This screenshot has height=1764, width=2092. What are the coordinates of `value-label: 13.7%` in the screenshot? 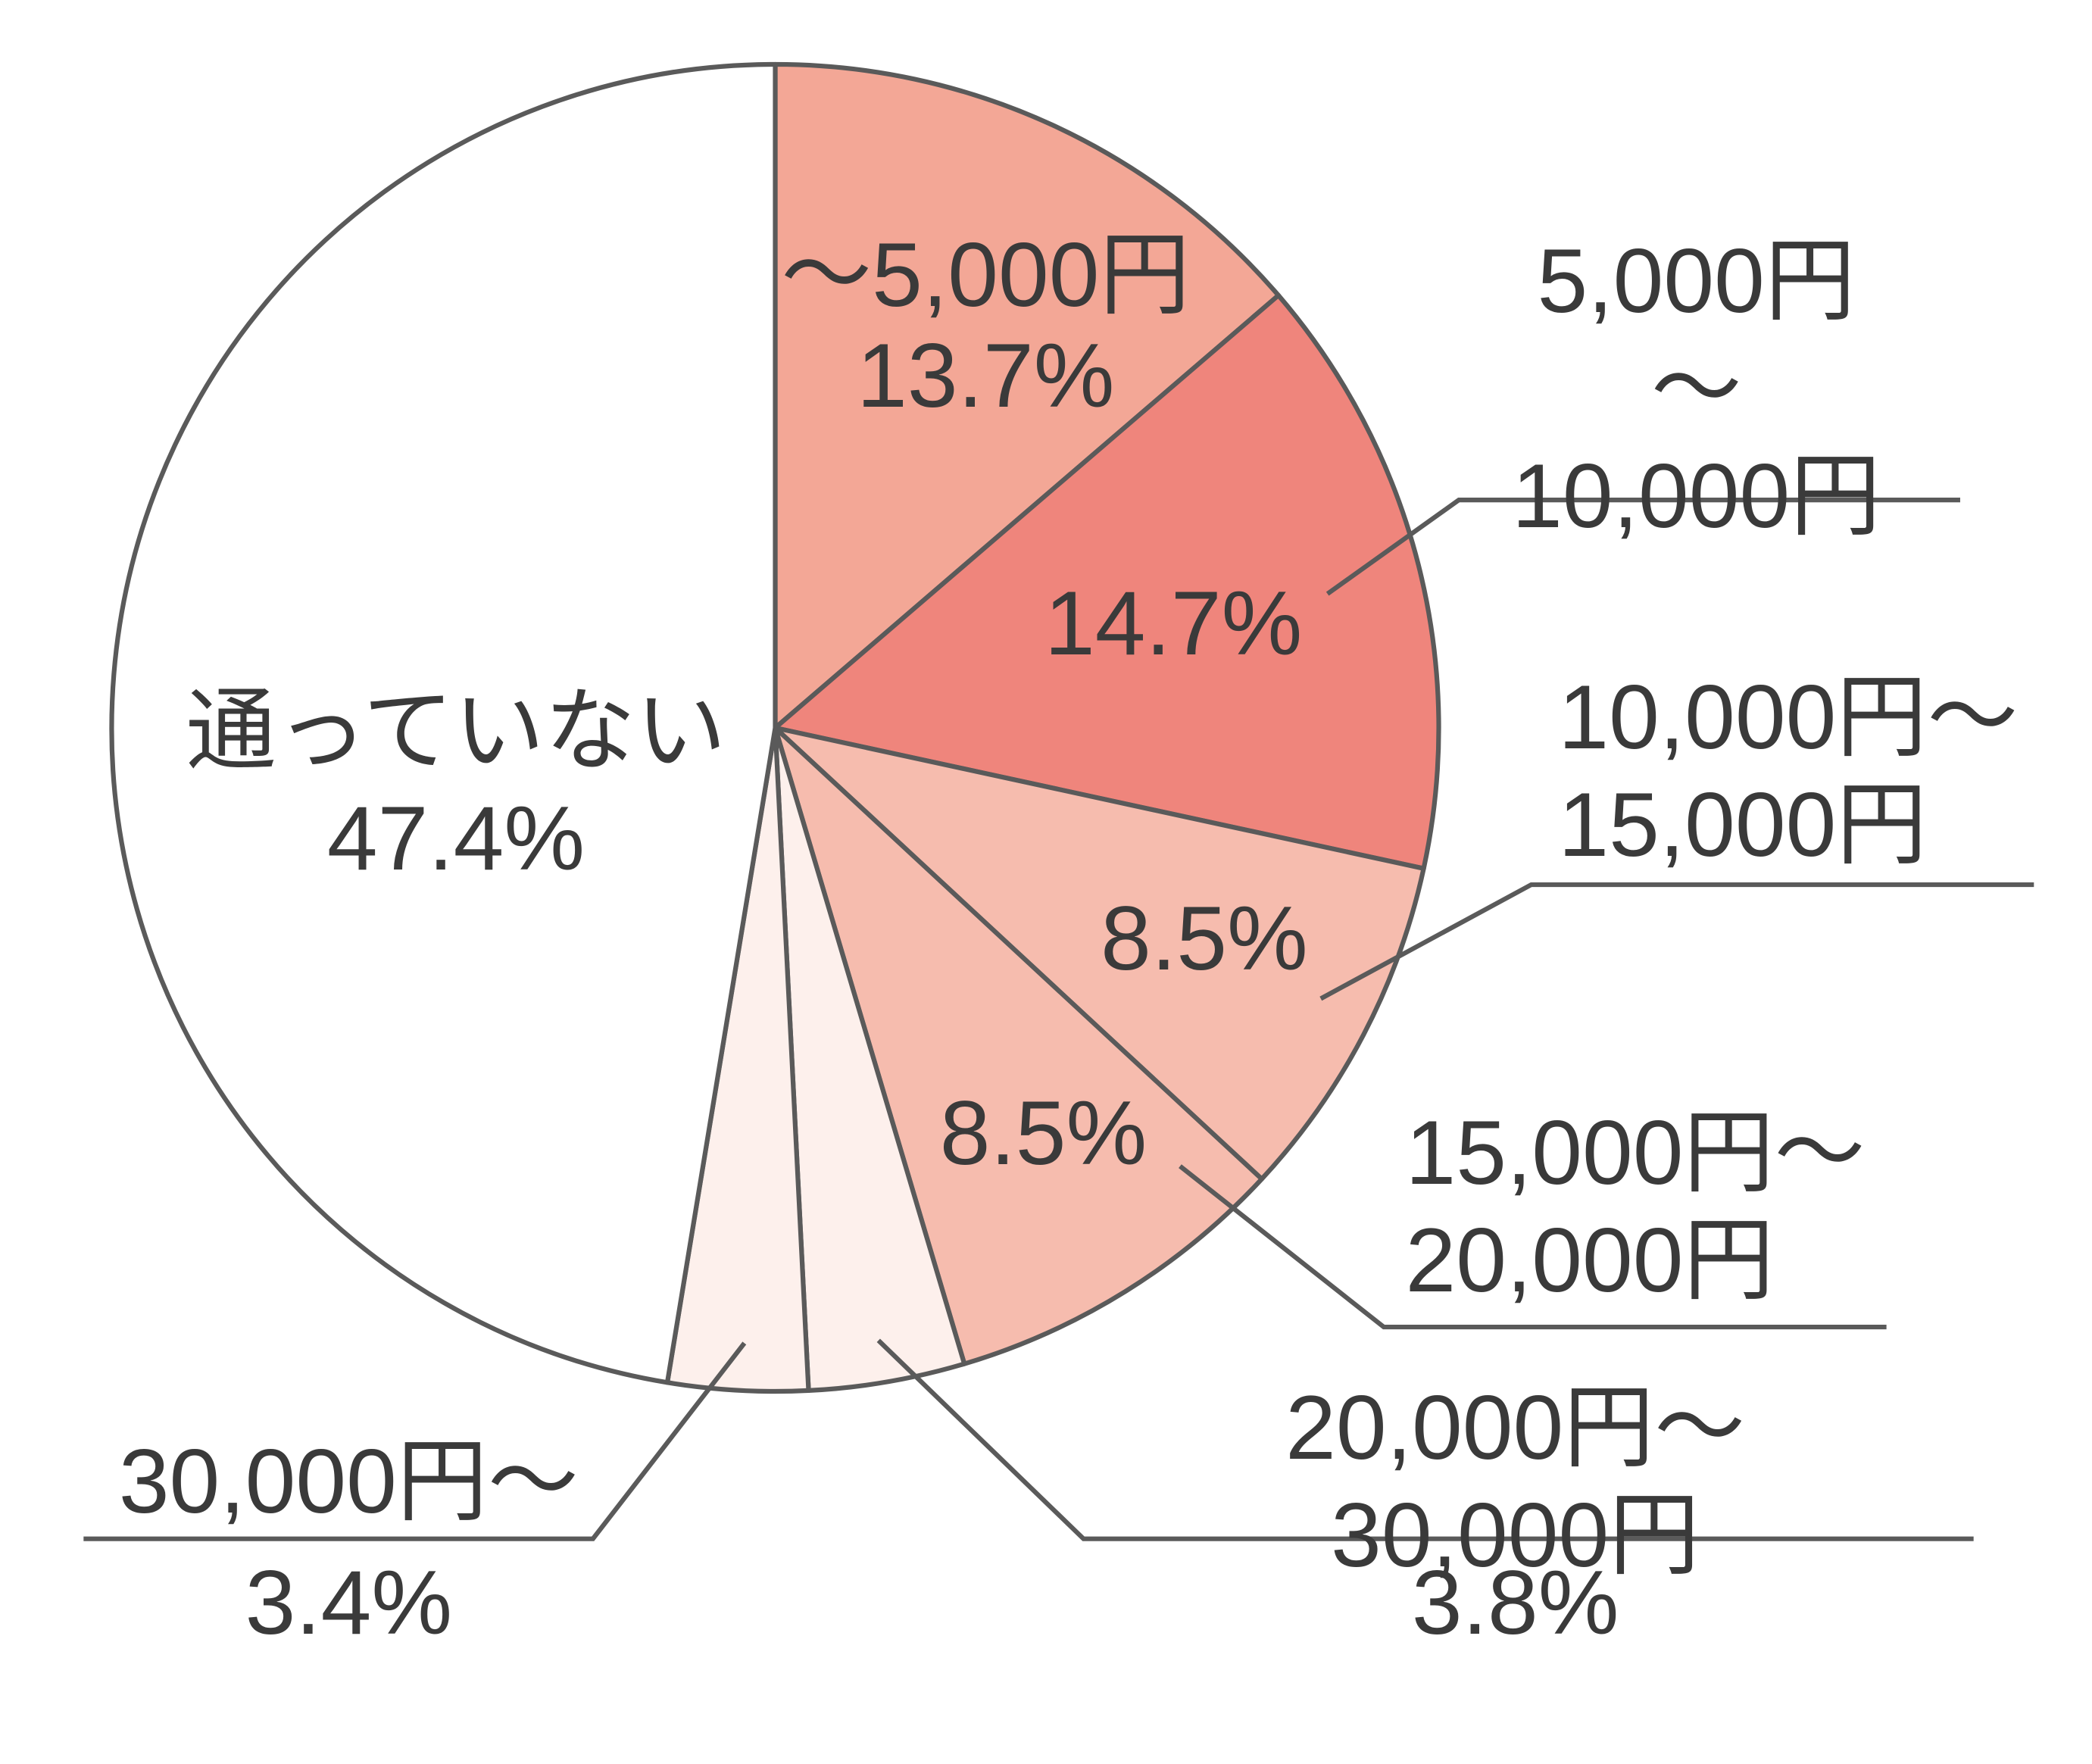 It's located at (986, 375).